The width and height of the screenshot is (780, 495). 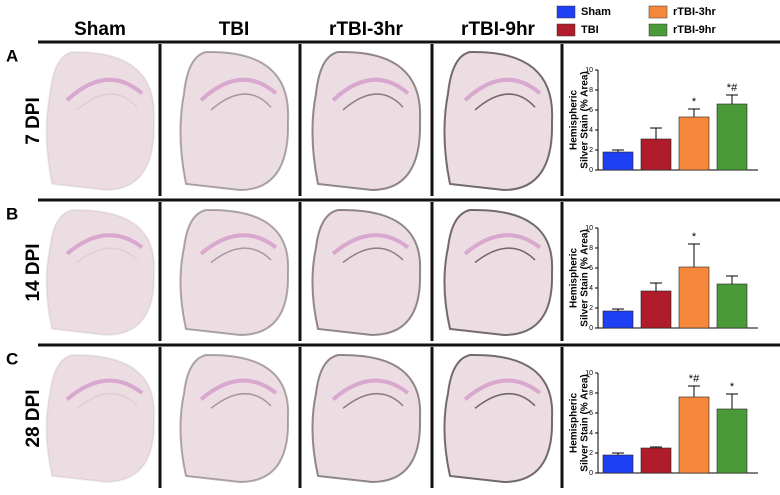 What do you see at coordinates (234, 29) in the screenshot?
I see `column-header: TBI` at bounding box center [234, 29].